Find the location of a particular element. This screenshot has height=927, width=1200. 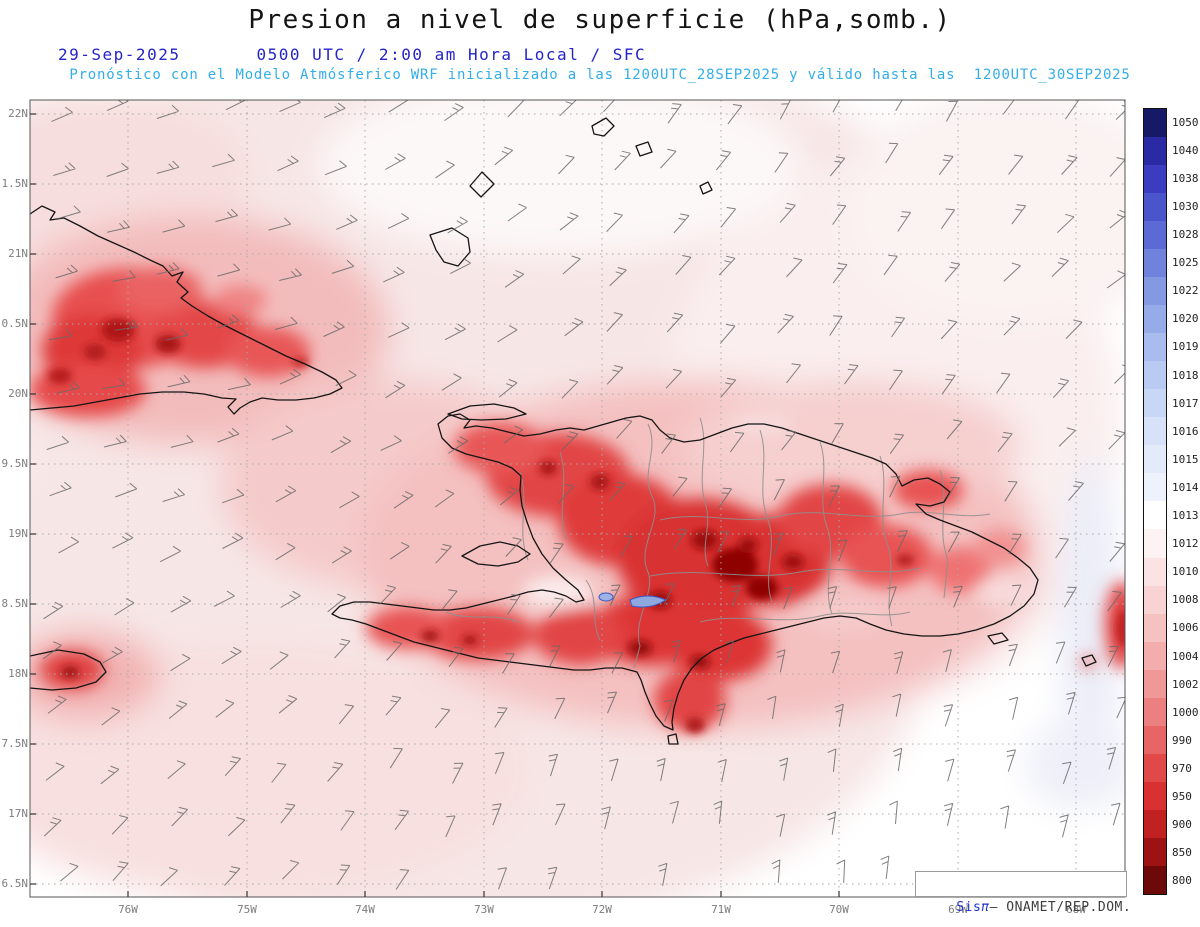

lat-label: 8.5N is located at coordinates (15, 603).